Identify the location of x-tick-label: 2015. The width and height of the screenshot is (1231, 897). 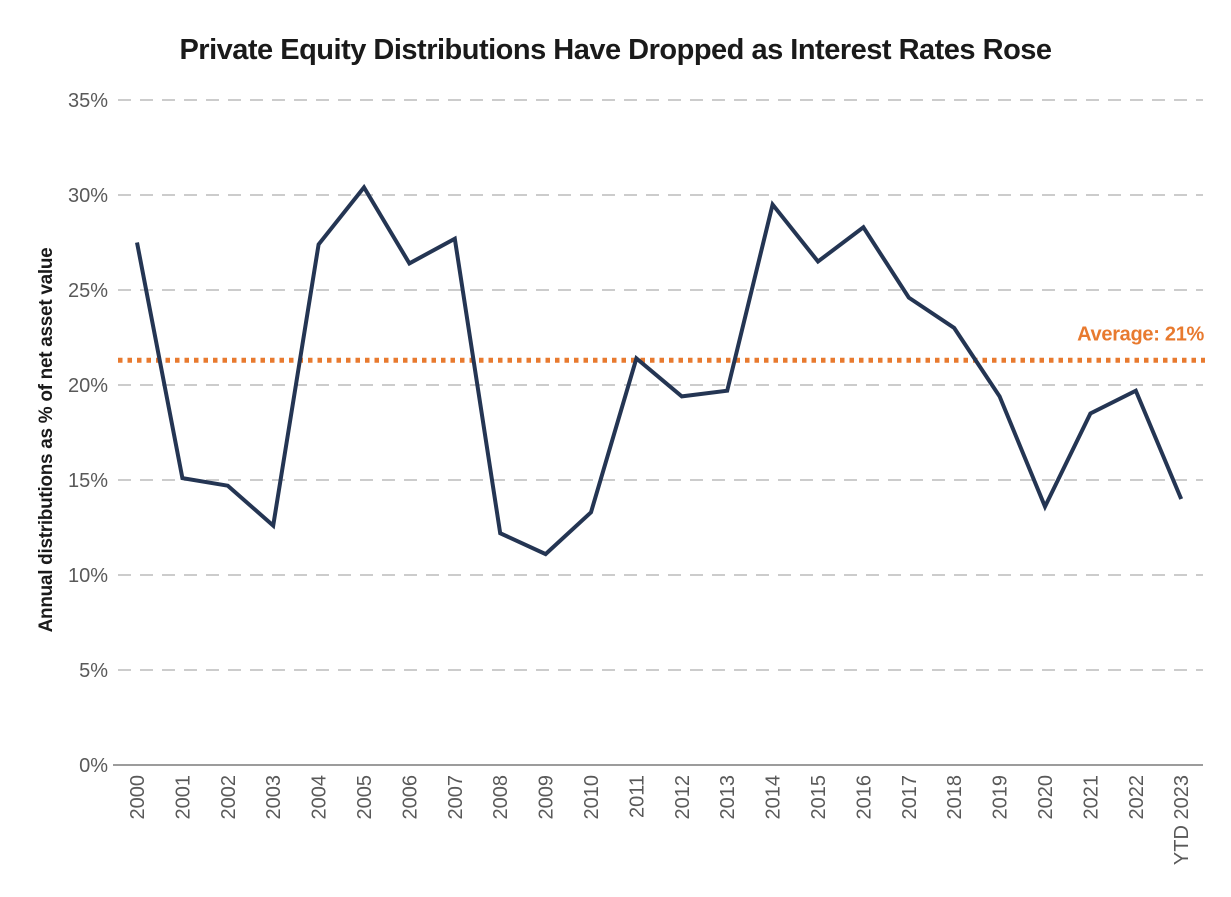
(819, 797).